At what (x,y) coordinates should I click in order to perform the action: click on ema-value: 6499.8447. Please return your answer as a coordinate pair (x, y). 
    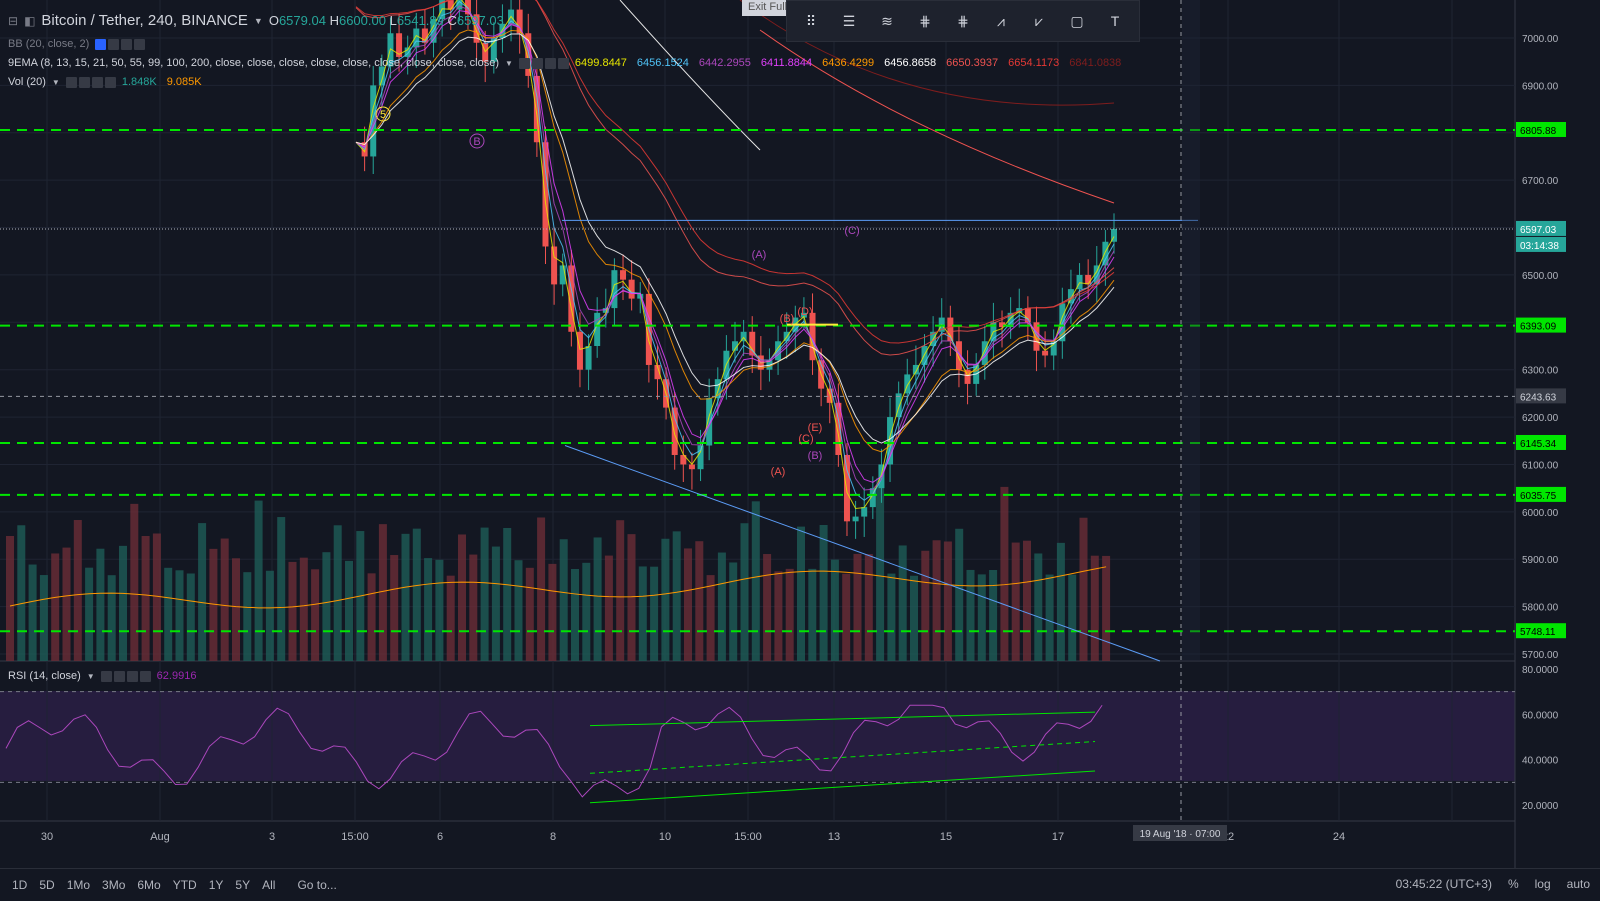
    Looking at the image, I should click on (600, 63).